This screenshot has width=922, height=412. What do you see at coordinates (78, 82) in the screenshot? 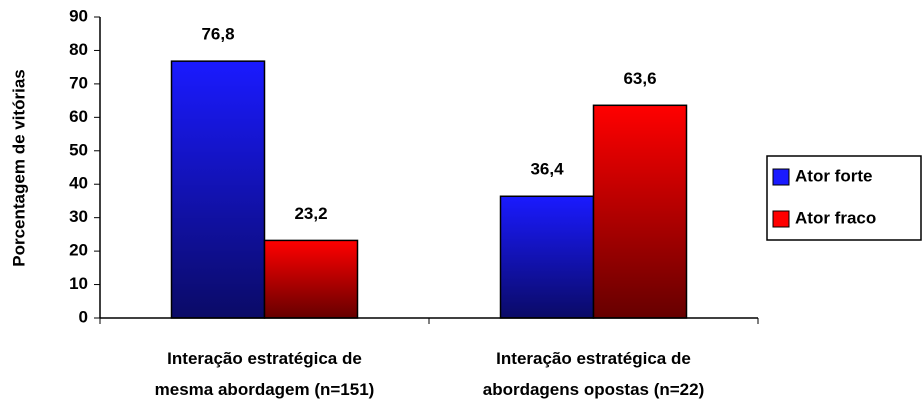
I see `y-tick-label: 70` at bounding box center [78, 82].